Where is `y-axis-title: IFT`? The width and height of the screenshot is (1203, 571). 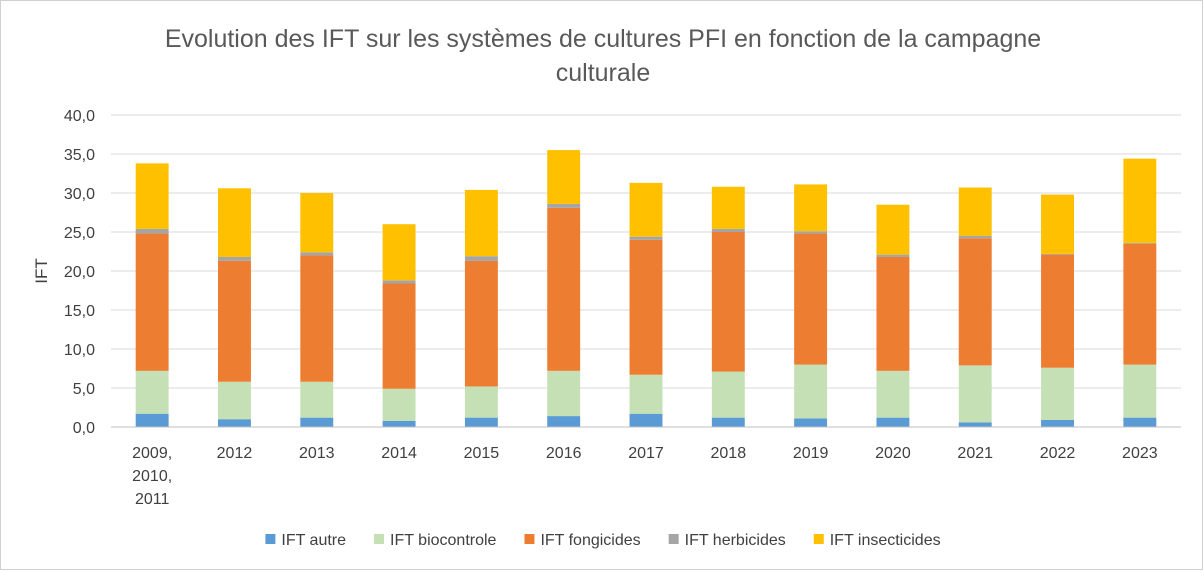
y-axis-title: IFT is located at coordinates (41, 271).